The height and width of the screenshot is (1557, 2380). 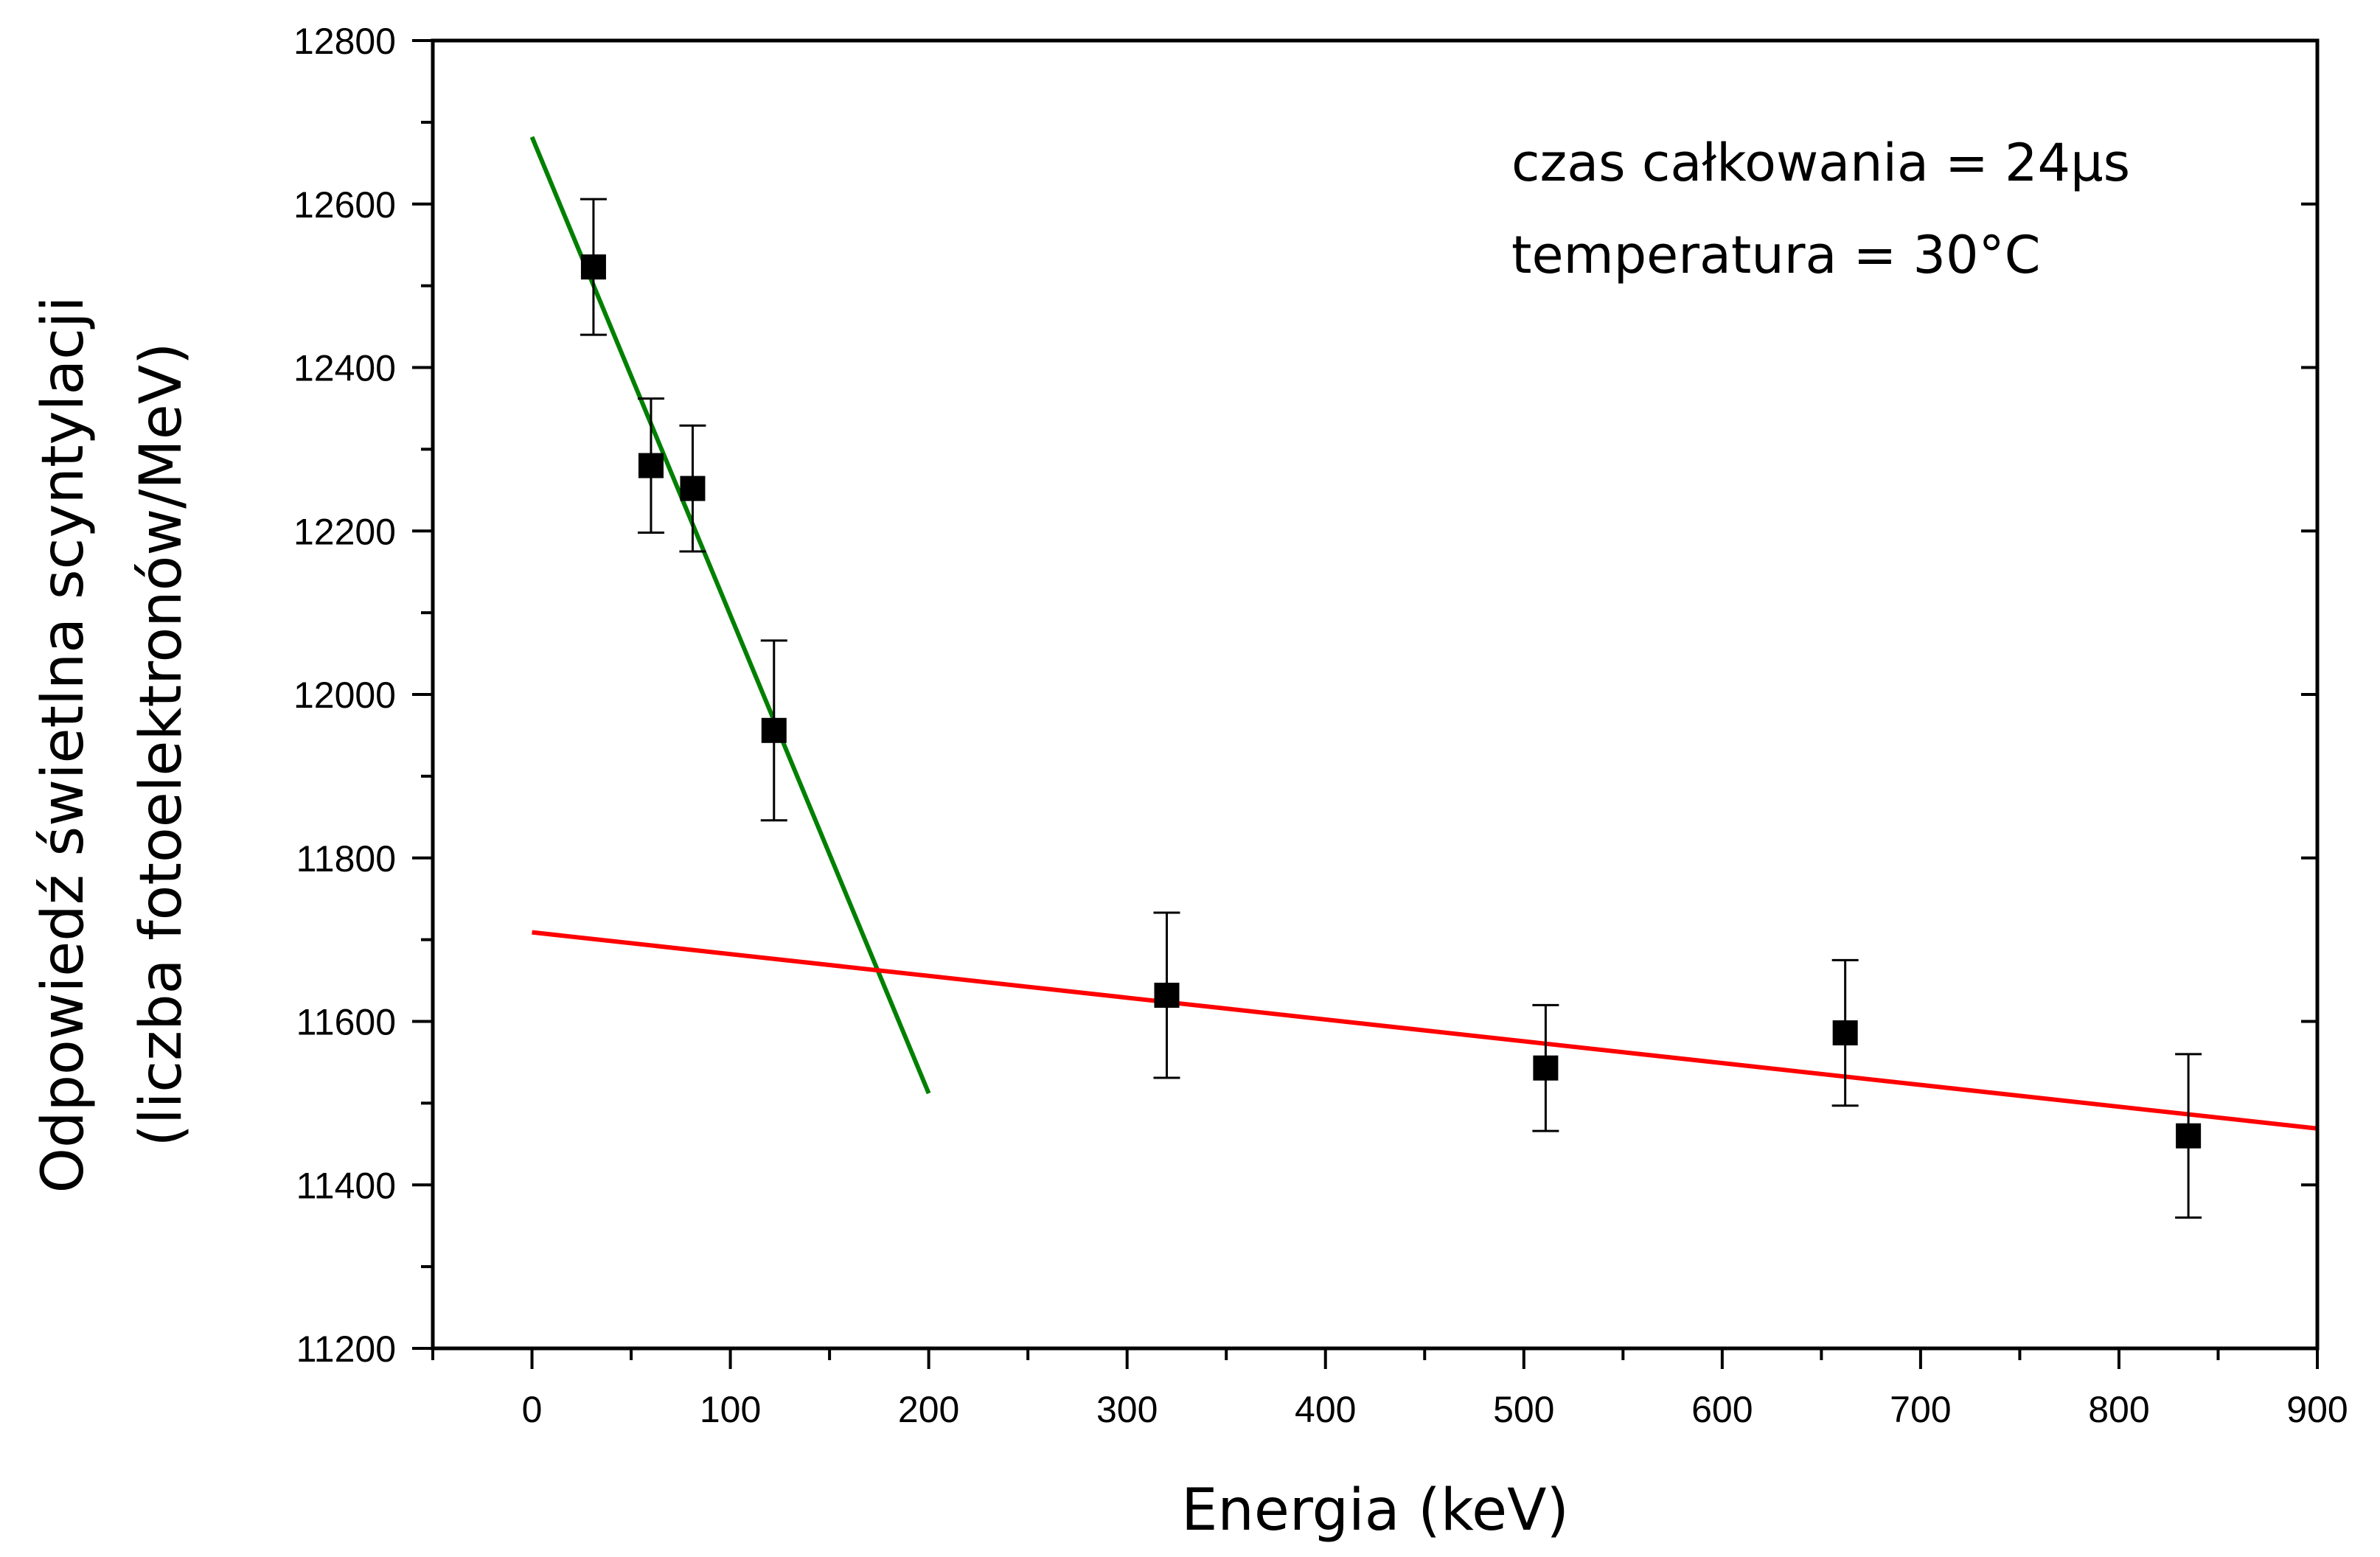 What do you see at coordinates (344, 368) in the screenshot?
I see `y-tick-label: 12400` at bounding box center [344, 368].